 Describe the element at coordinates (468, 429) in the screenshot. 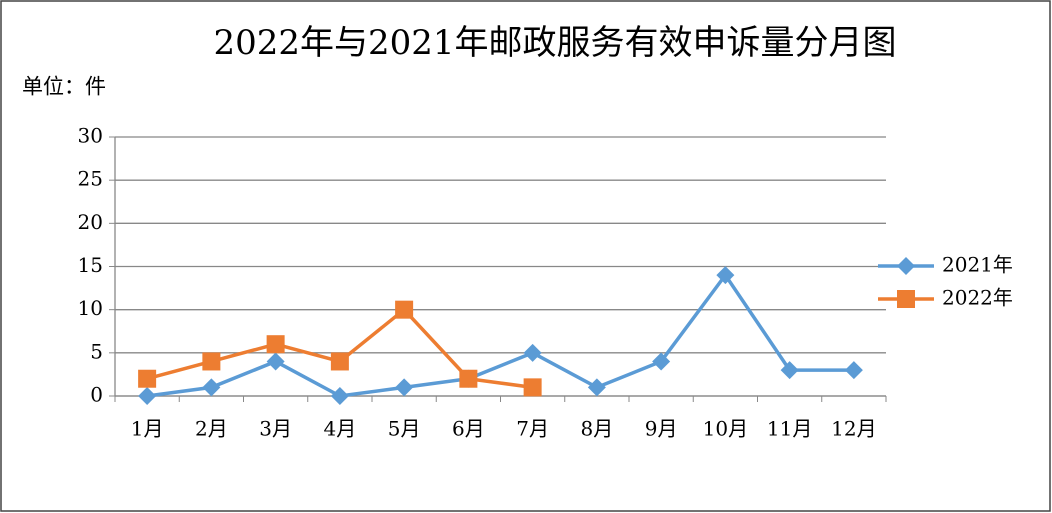

I see `x-tick-label: 6月` at that location.